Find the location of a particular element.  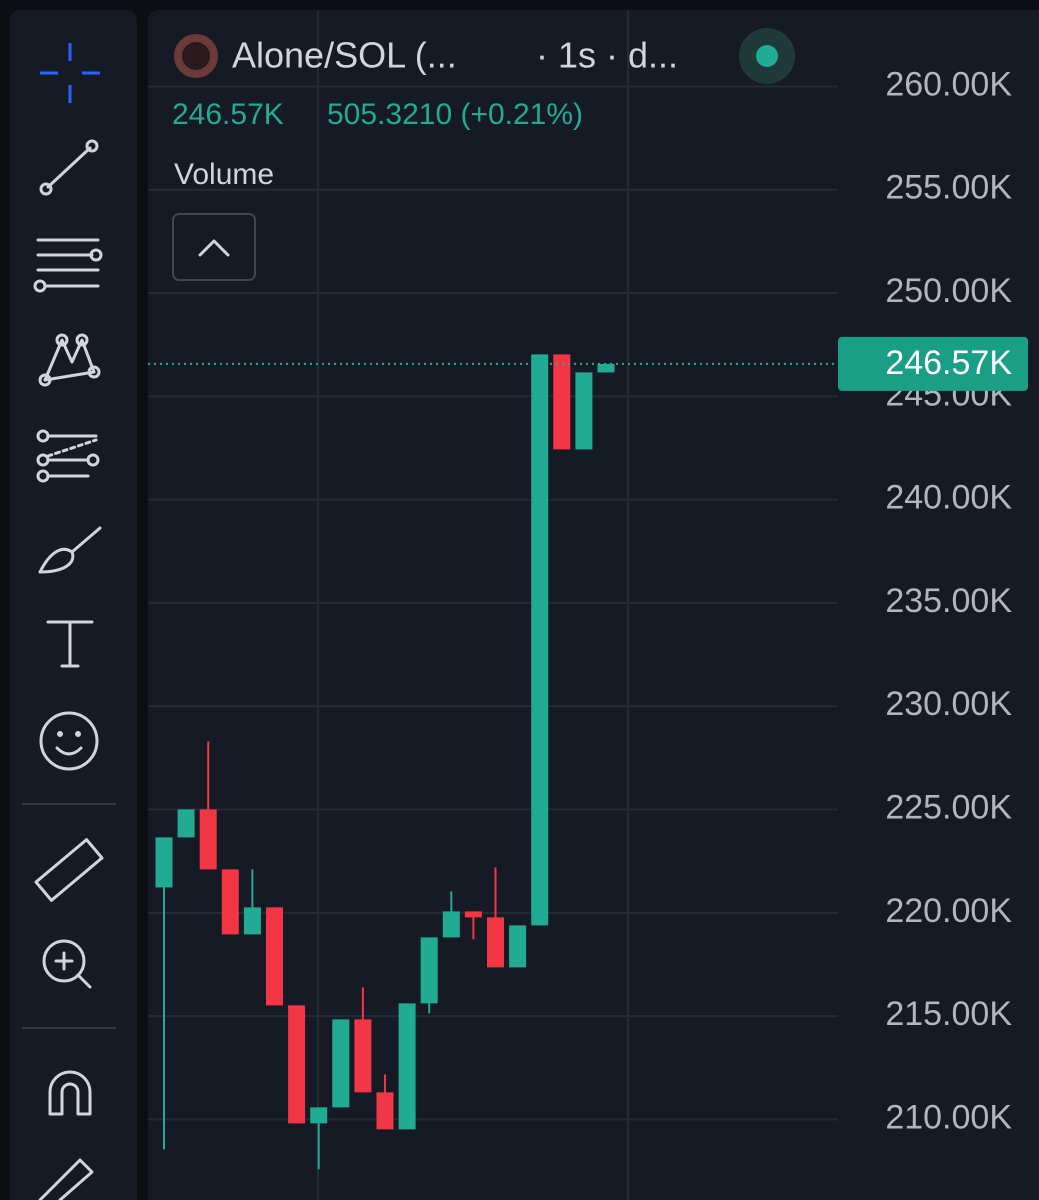

collapse-button is located at coordinates (214, 247).